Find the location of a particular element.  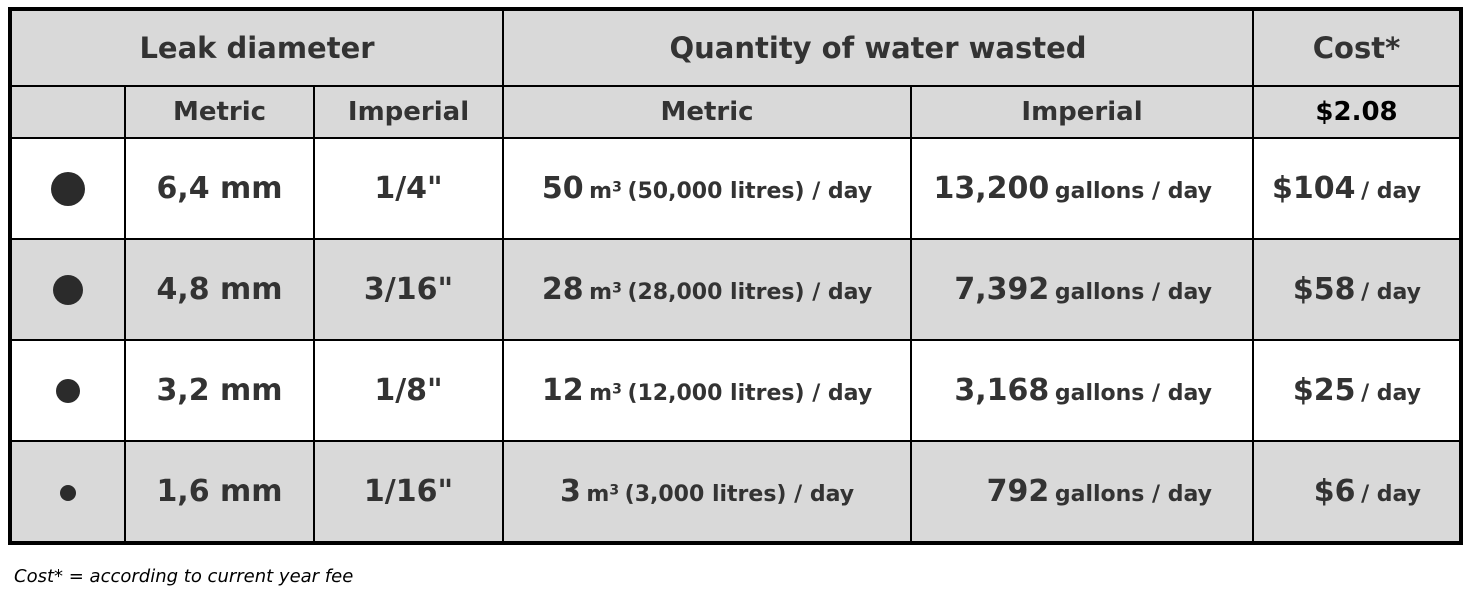

metric-diameter: 4,8 mm is located at coordinates (219, 289).